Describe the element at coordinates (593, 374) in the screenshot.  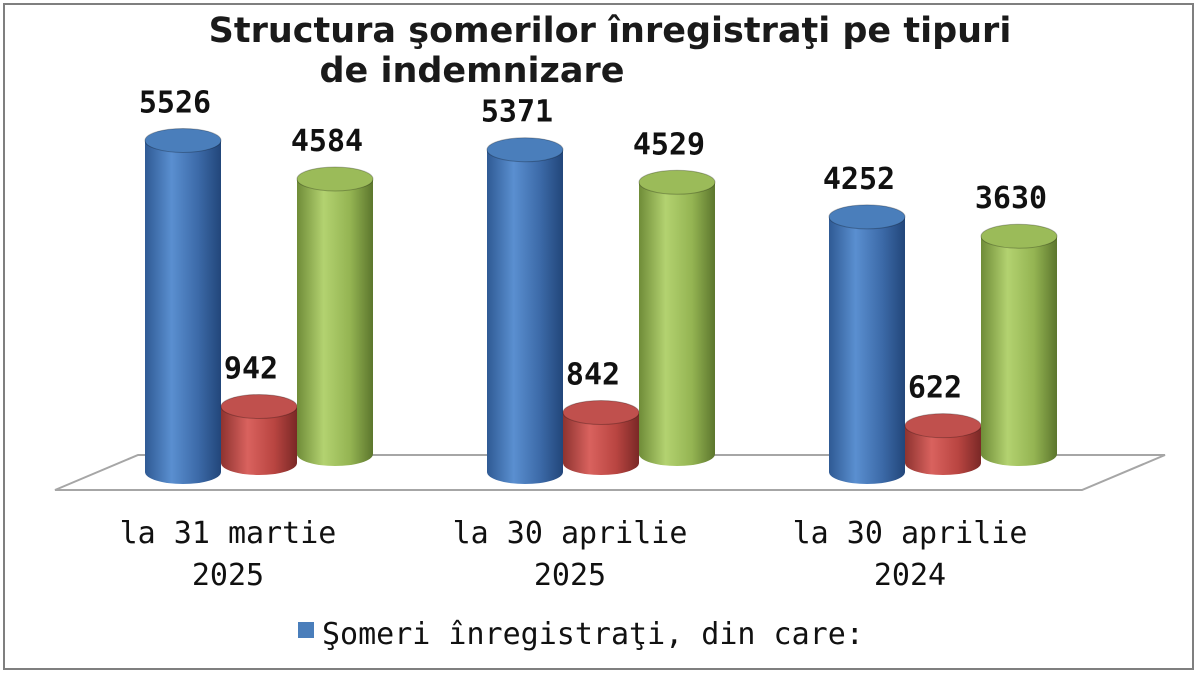
I see `value-label-s2-c2: 842` at that location.